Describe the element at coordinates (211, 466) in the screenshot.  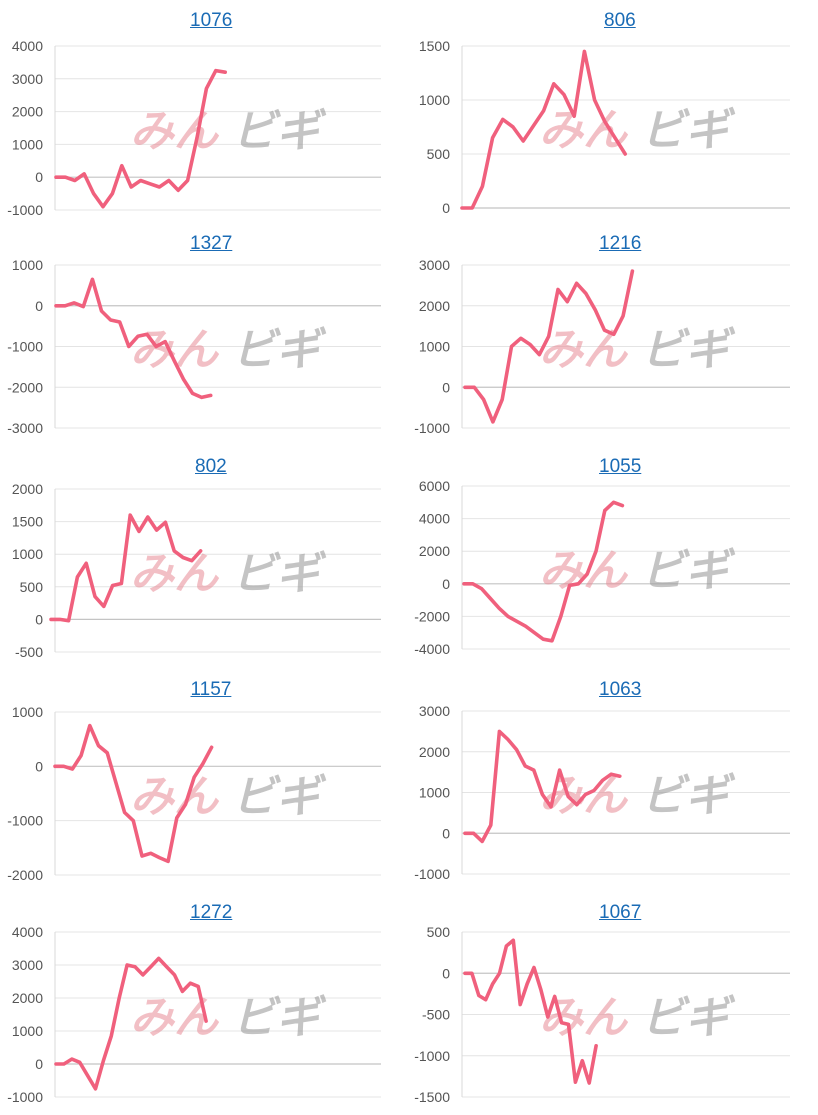
I see `chart-title-link: 802` at that location.